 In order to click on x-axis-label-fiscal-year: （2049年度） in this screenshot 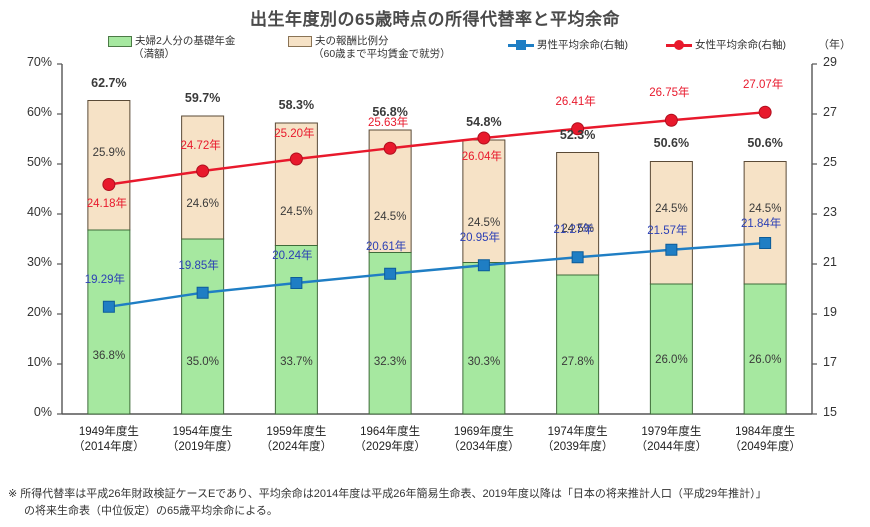, I will do `click(765, 447)`.